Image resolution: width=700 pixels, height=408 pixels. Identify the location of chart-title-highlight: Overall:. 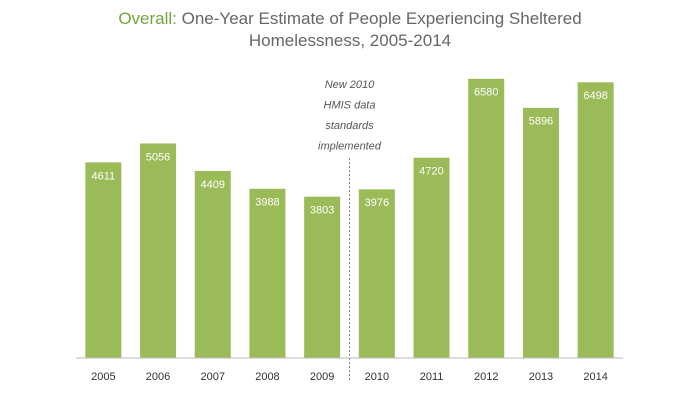
(147, 18).